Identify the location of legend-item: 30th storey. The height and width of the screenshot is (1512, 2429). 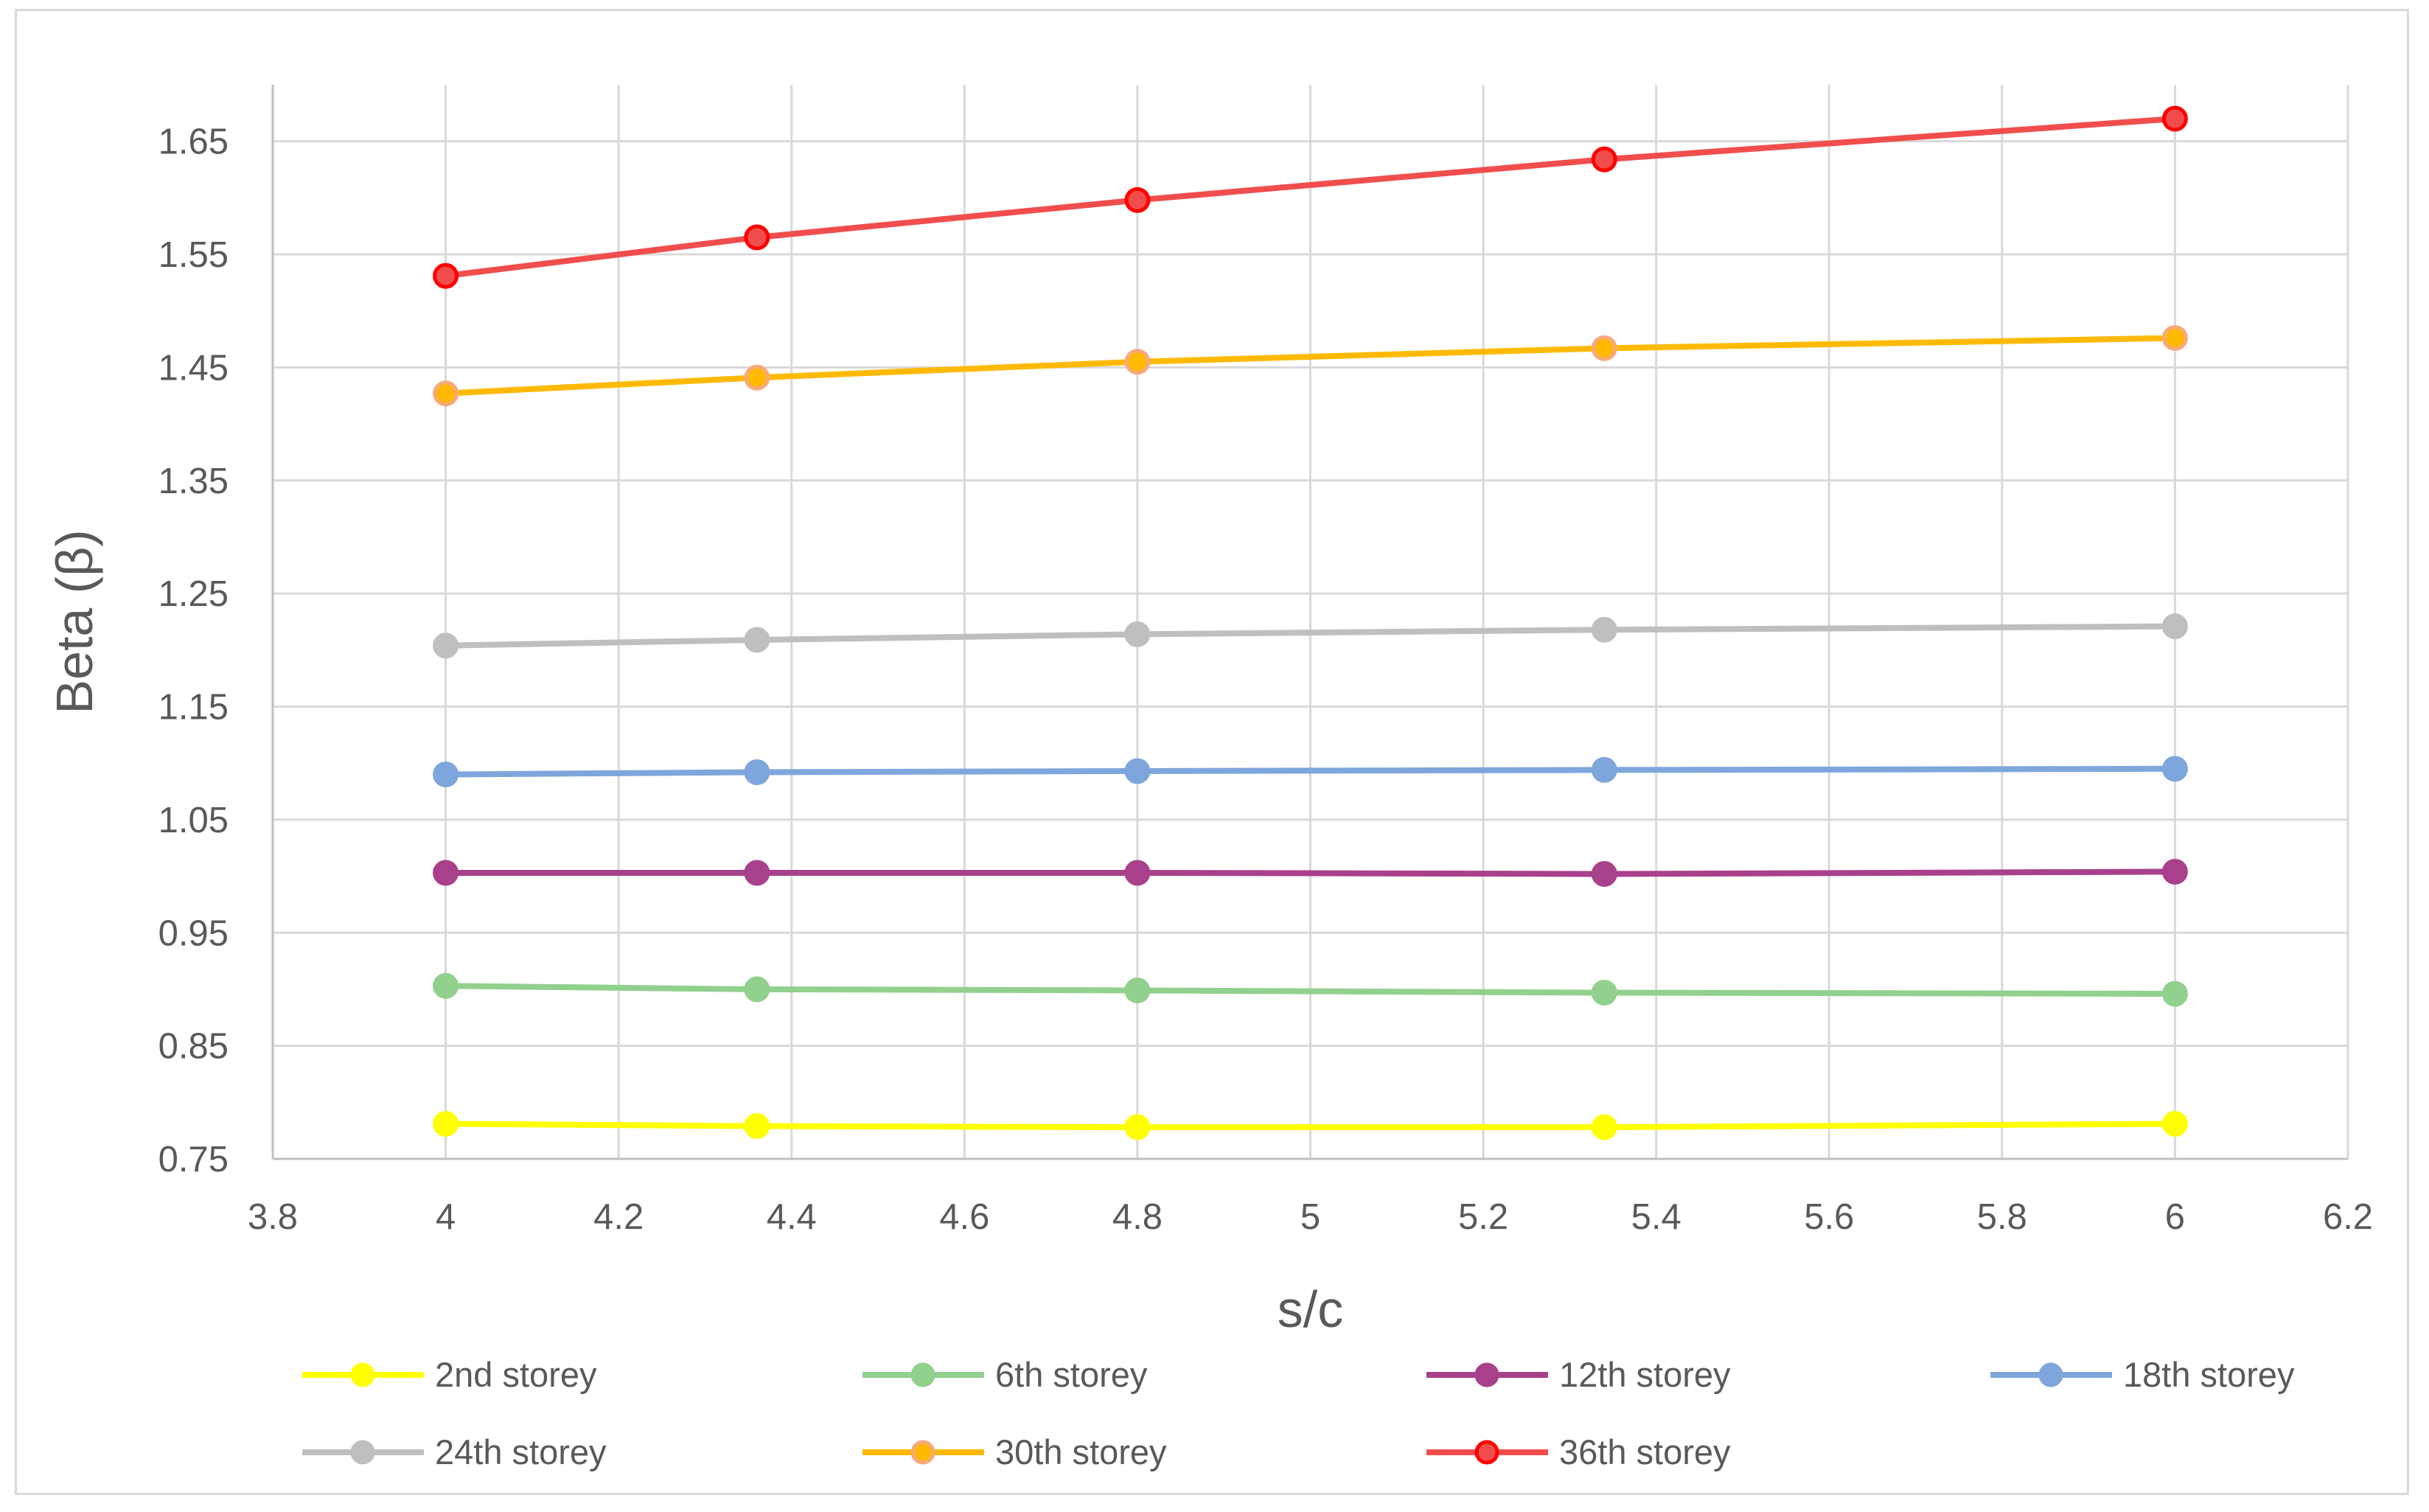
(1015, 1451).